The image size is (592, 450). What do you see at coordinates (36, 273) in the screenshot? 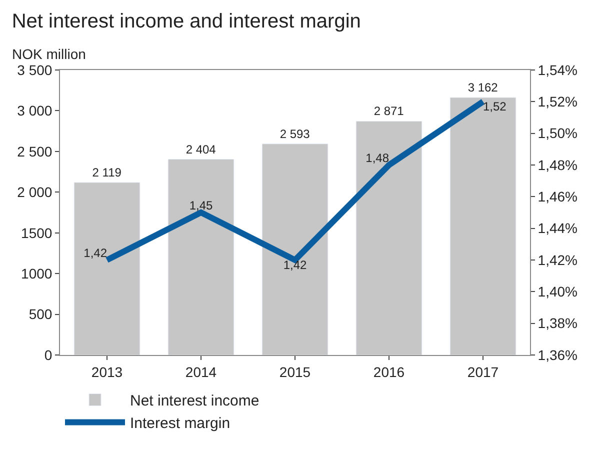
I see `y-tick-label: 1000` at bounding box center [36, 273].